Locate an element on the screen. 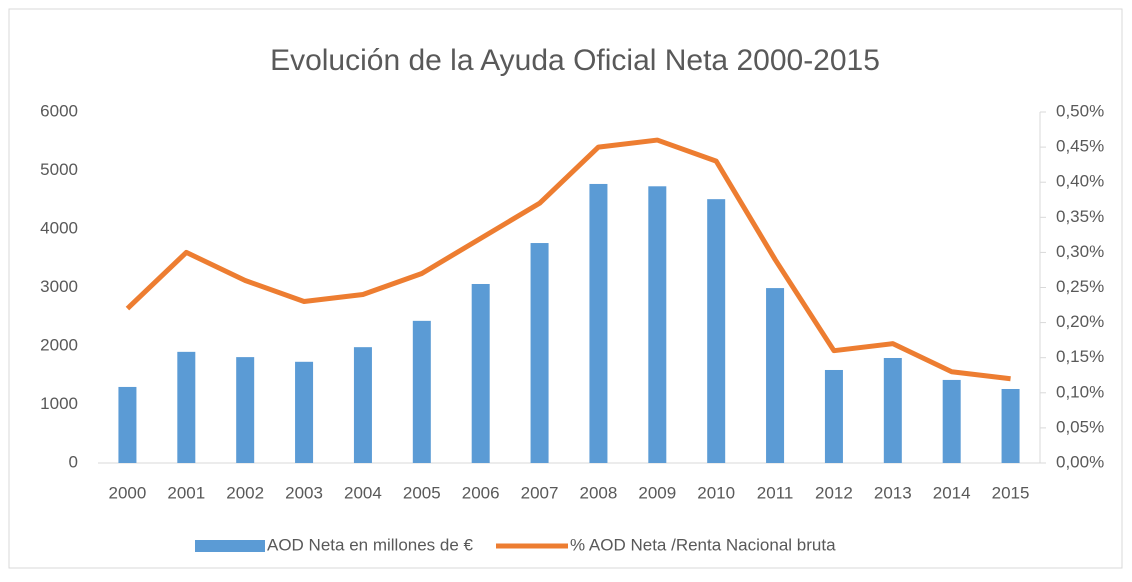  y2-tick-label: 0,20% is located at coordinates (1080, 321).